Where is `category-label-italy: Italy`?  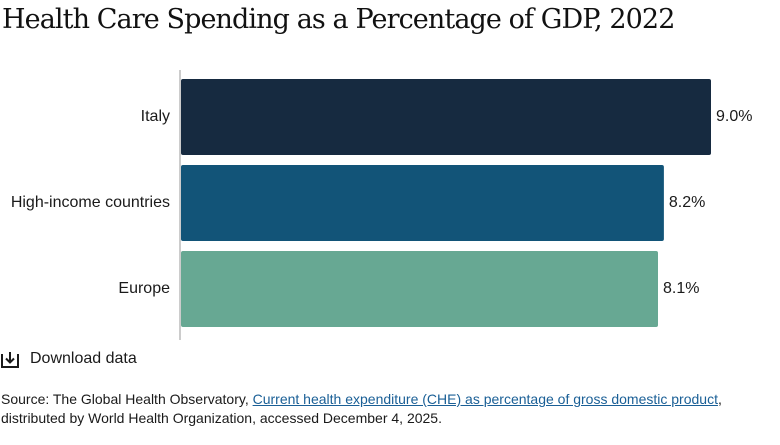 category-label-italy: Italy is located at coordinates (155, 116).